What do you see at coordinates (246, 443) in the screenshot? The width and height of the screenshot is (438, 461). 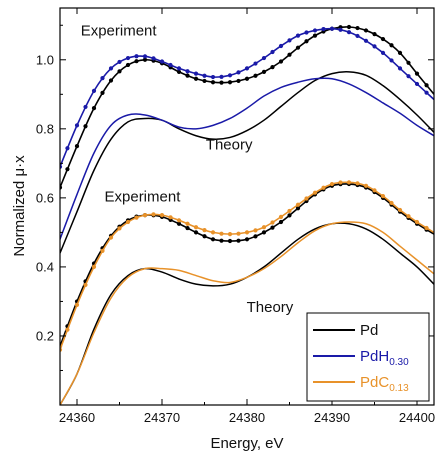 I see `x-axis-title: Energy, eV` at bounding box center [246, 443].